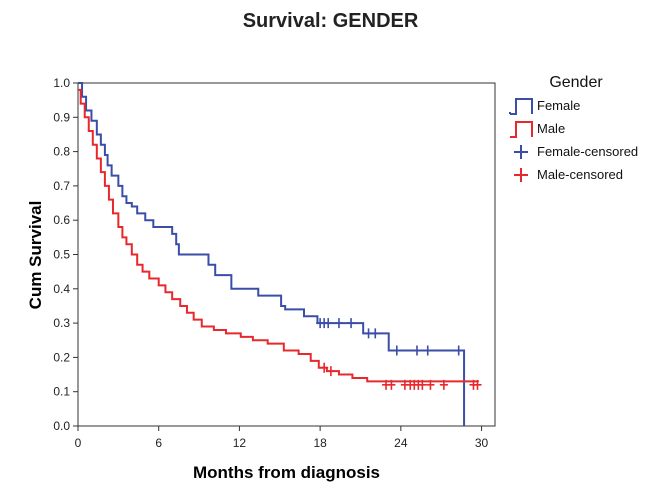 This screenshot has height=489, width=661. Describe the element at coordinates (61, 186) in the screenshot. I see `y-tick-label: 0.7` at that location.